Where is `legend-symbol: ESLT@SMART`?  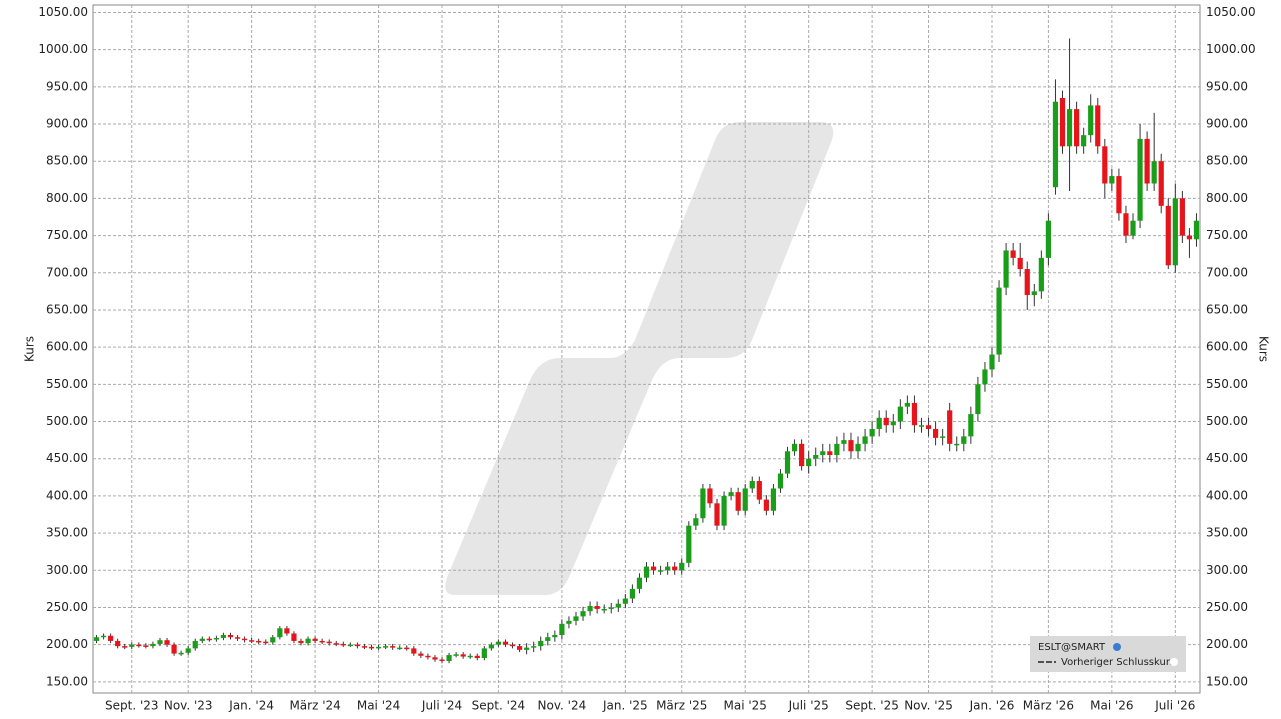 legend-symbol: ESLT@SMART is located at coordinates (1072, 647).